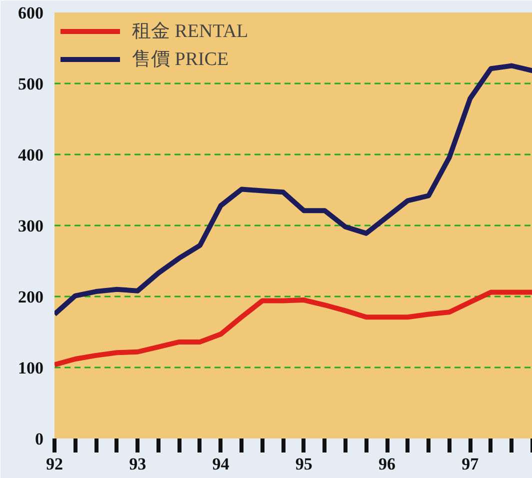 This screenshot has height=478, width=532. I want to click on y-tick-label: 100, so click(31, 368).